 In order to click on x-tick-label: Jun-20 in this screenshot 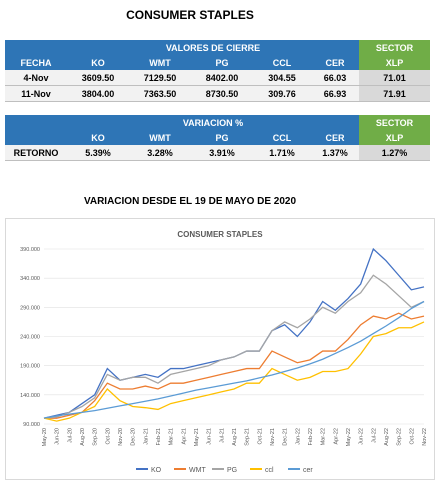, I will do `click(58, 436)`.